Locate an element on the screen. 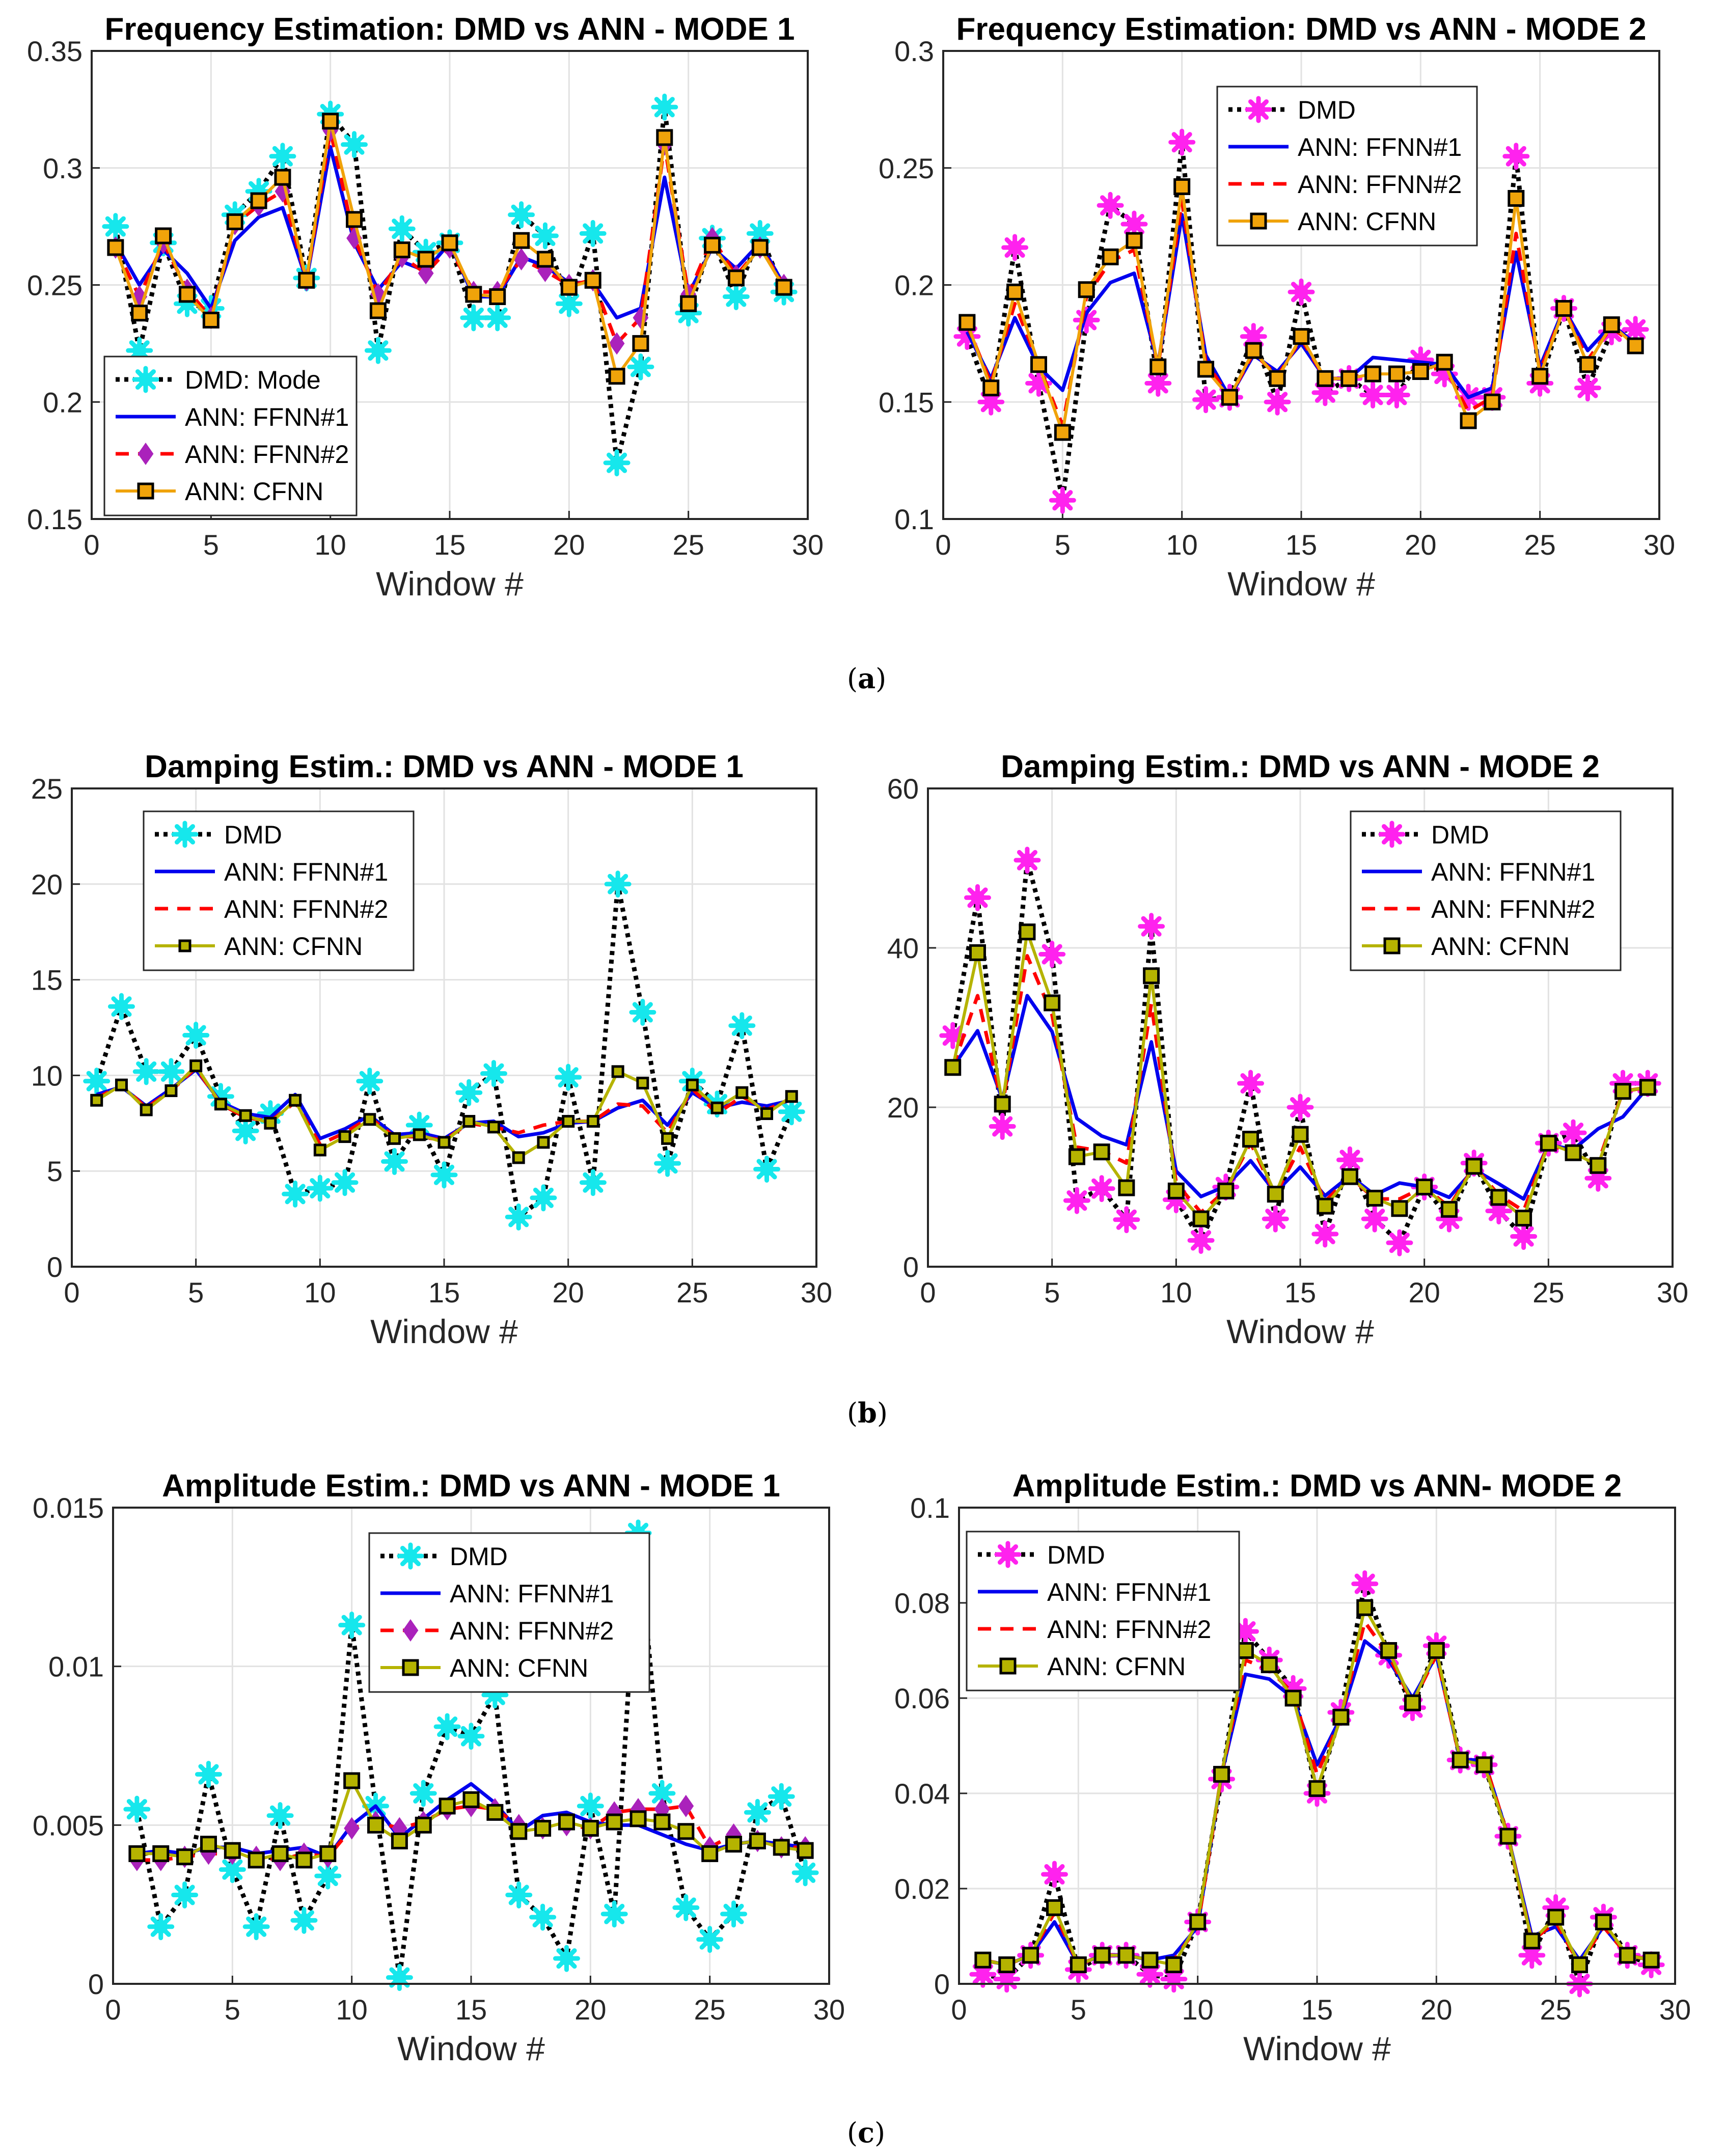  x-tick-label: 20 is located at coordinates (568, 1292).